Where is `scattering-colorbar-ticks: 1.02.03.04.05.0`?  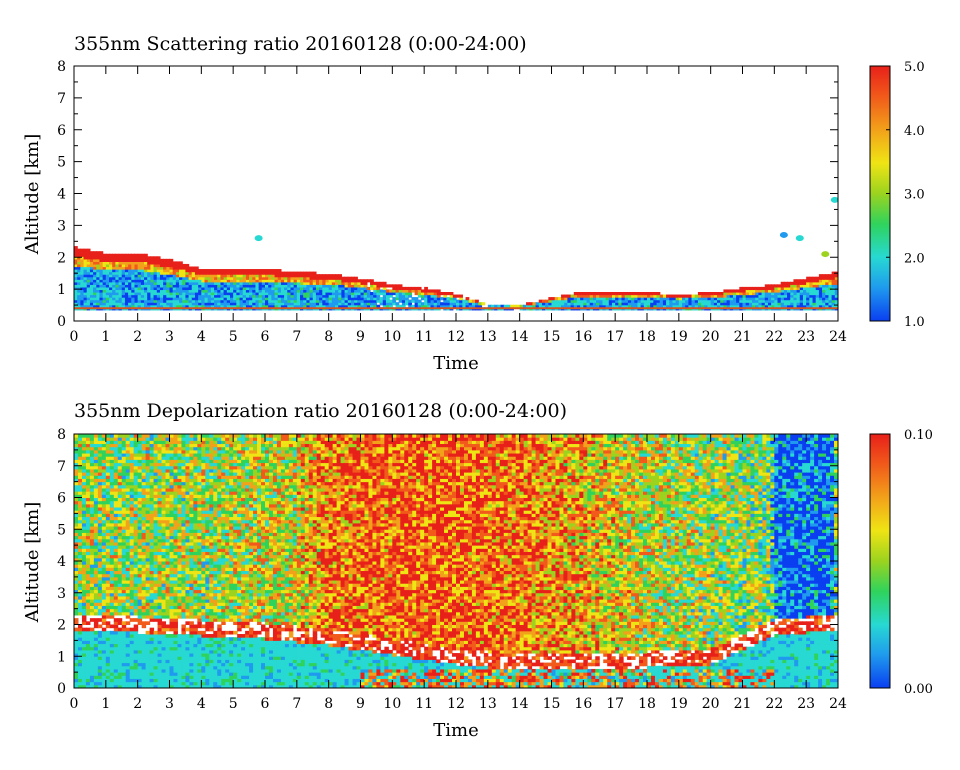 scattering-colorbar-ticks: 1.02.03.04.05.0 is located at coordinates (905, 195).